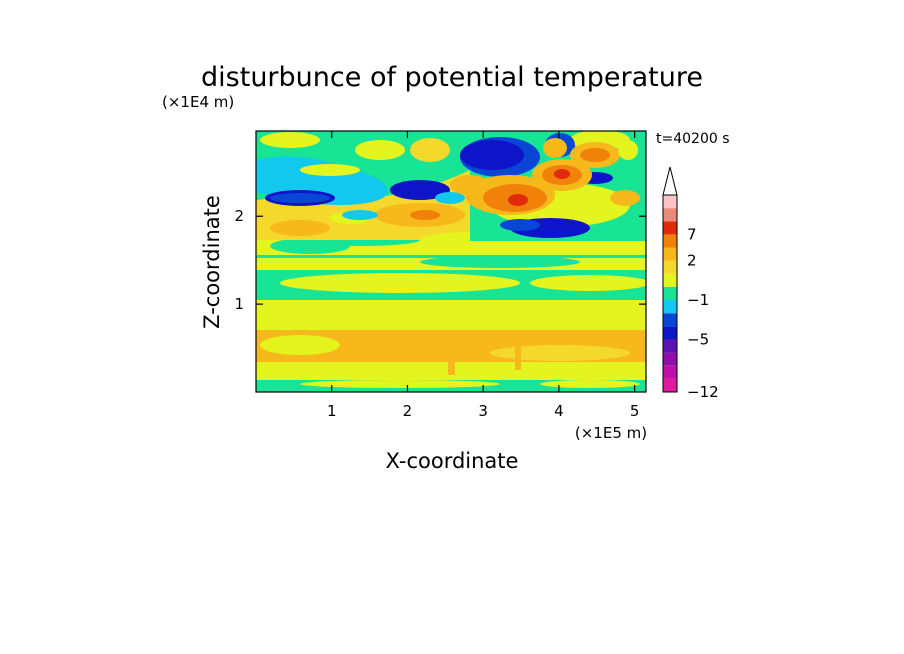  I want to click on x-axis-label: X-coordinate, so click(452, 461).